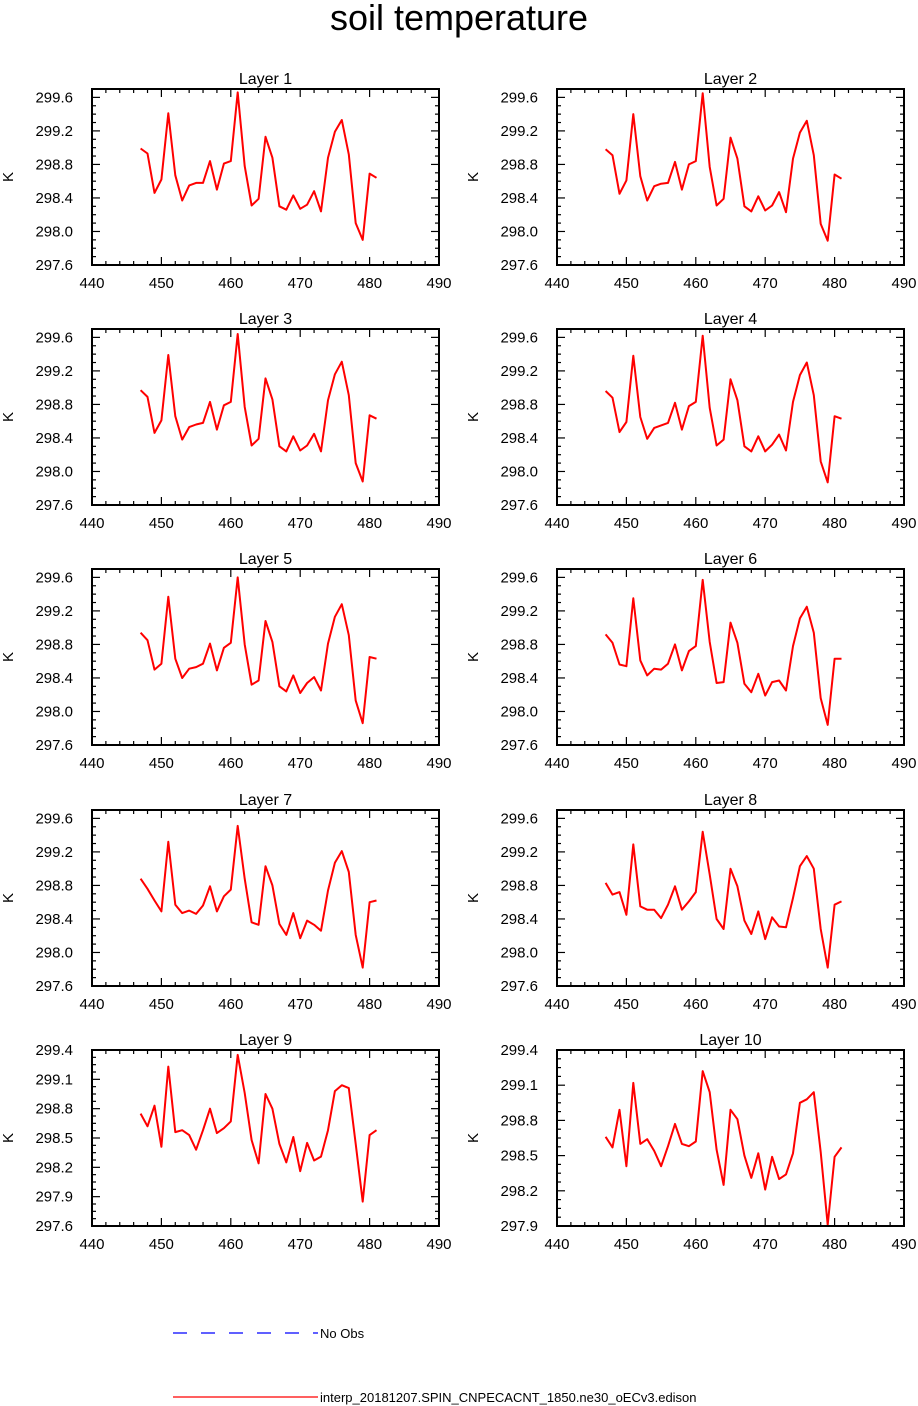 The image size is (918, 1406). Describe the element at coordinates (519, 1050) in the screenshot. I see `y-tick-label: 299.4` at that location.